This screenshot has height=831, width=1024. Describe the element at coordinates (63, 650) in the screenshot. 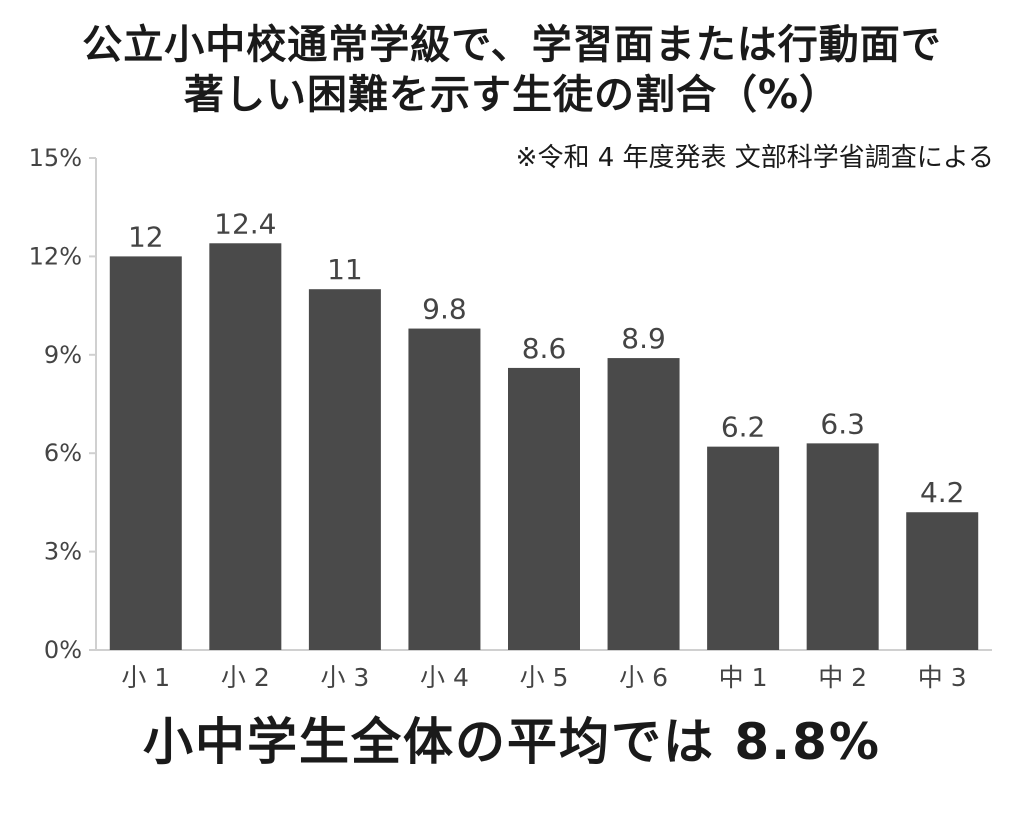

I see `y-tick-label: 0%` at that location.